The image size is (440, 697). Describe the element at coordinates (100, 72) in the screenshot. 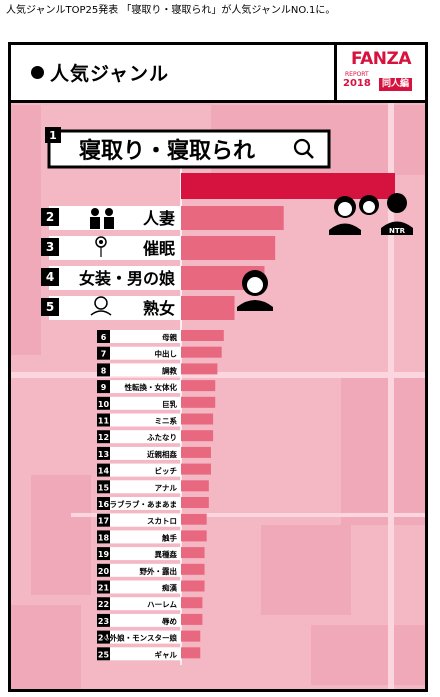

I see `page-title: 人気ジャンル` at that location.